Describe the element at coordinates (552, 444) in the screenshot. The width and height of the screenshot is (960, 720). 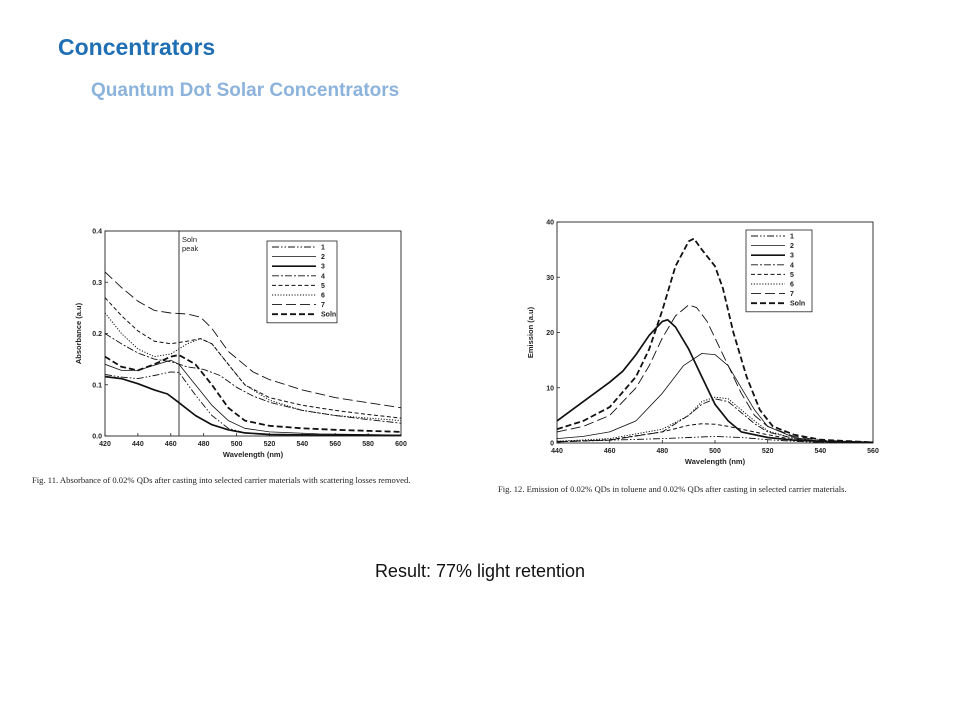
I see `y-tick-label: 0` at that location.